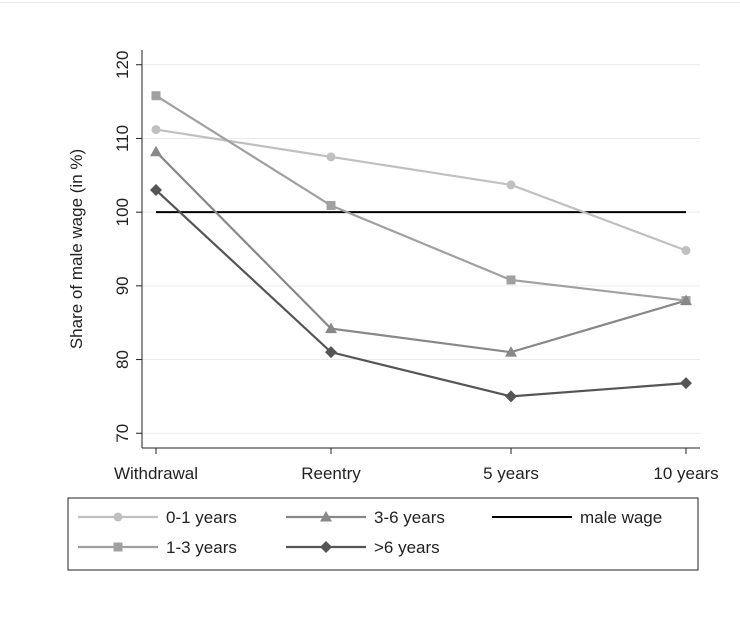  Describe the element at coordinates (407, 547) in the screenshot. I see `legend-label-6-years: >6 years` at that location.